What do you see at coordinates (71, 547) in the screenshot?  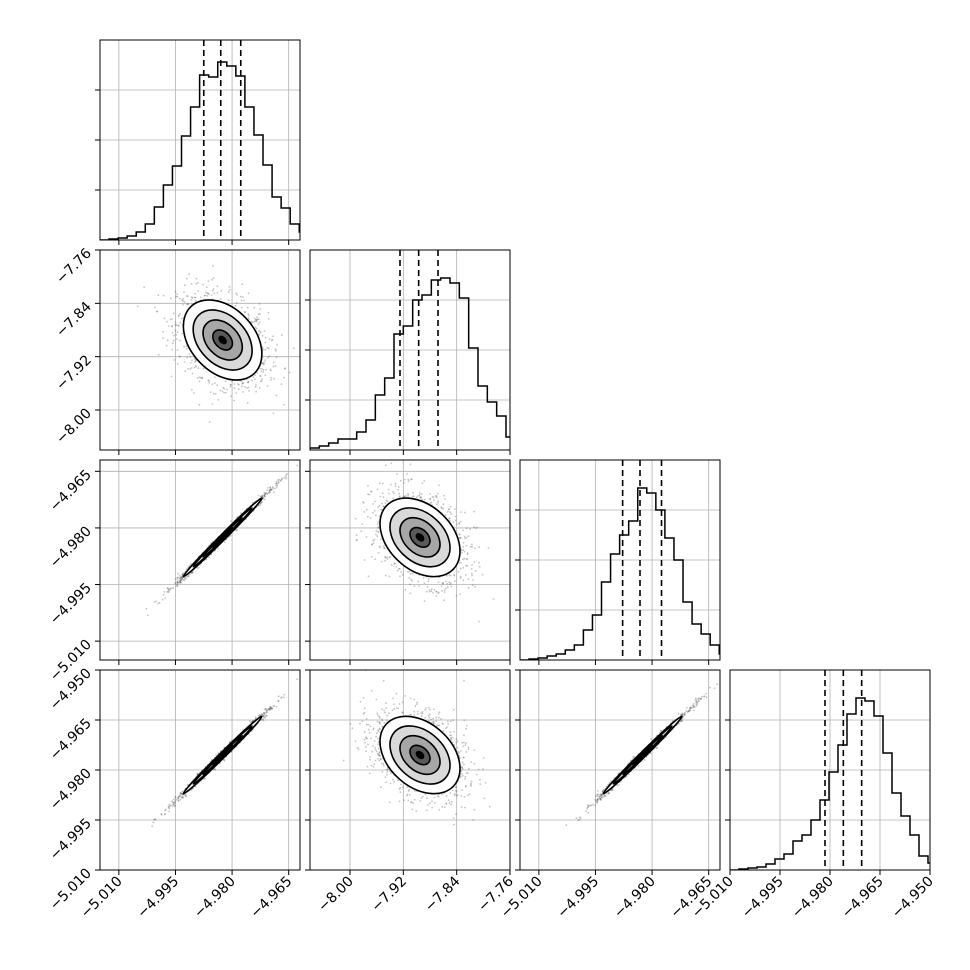 I see `y-tick-label: −4.980` at bounding box center [71, 547].